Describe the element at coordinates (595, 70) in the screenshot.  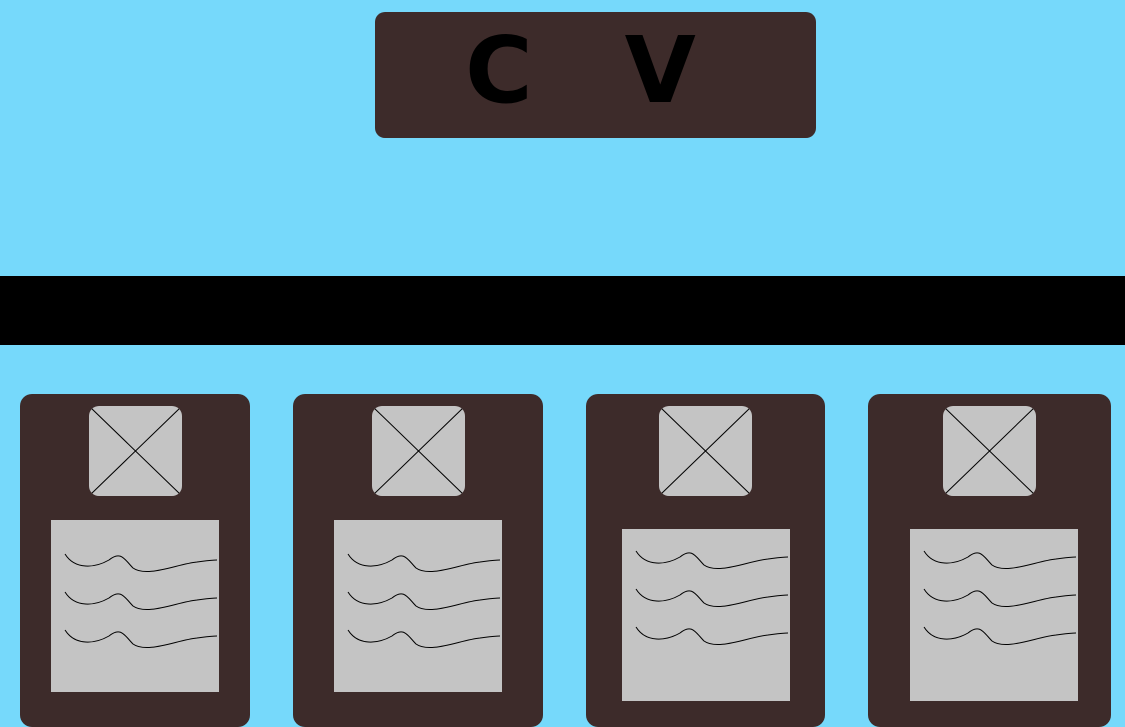
I see `header-title: C V` at that location.